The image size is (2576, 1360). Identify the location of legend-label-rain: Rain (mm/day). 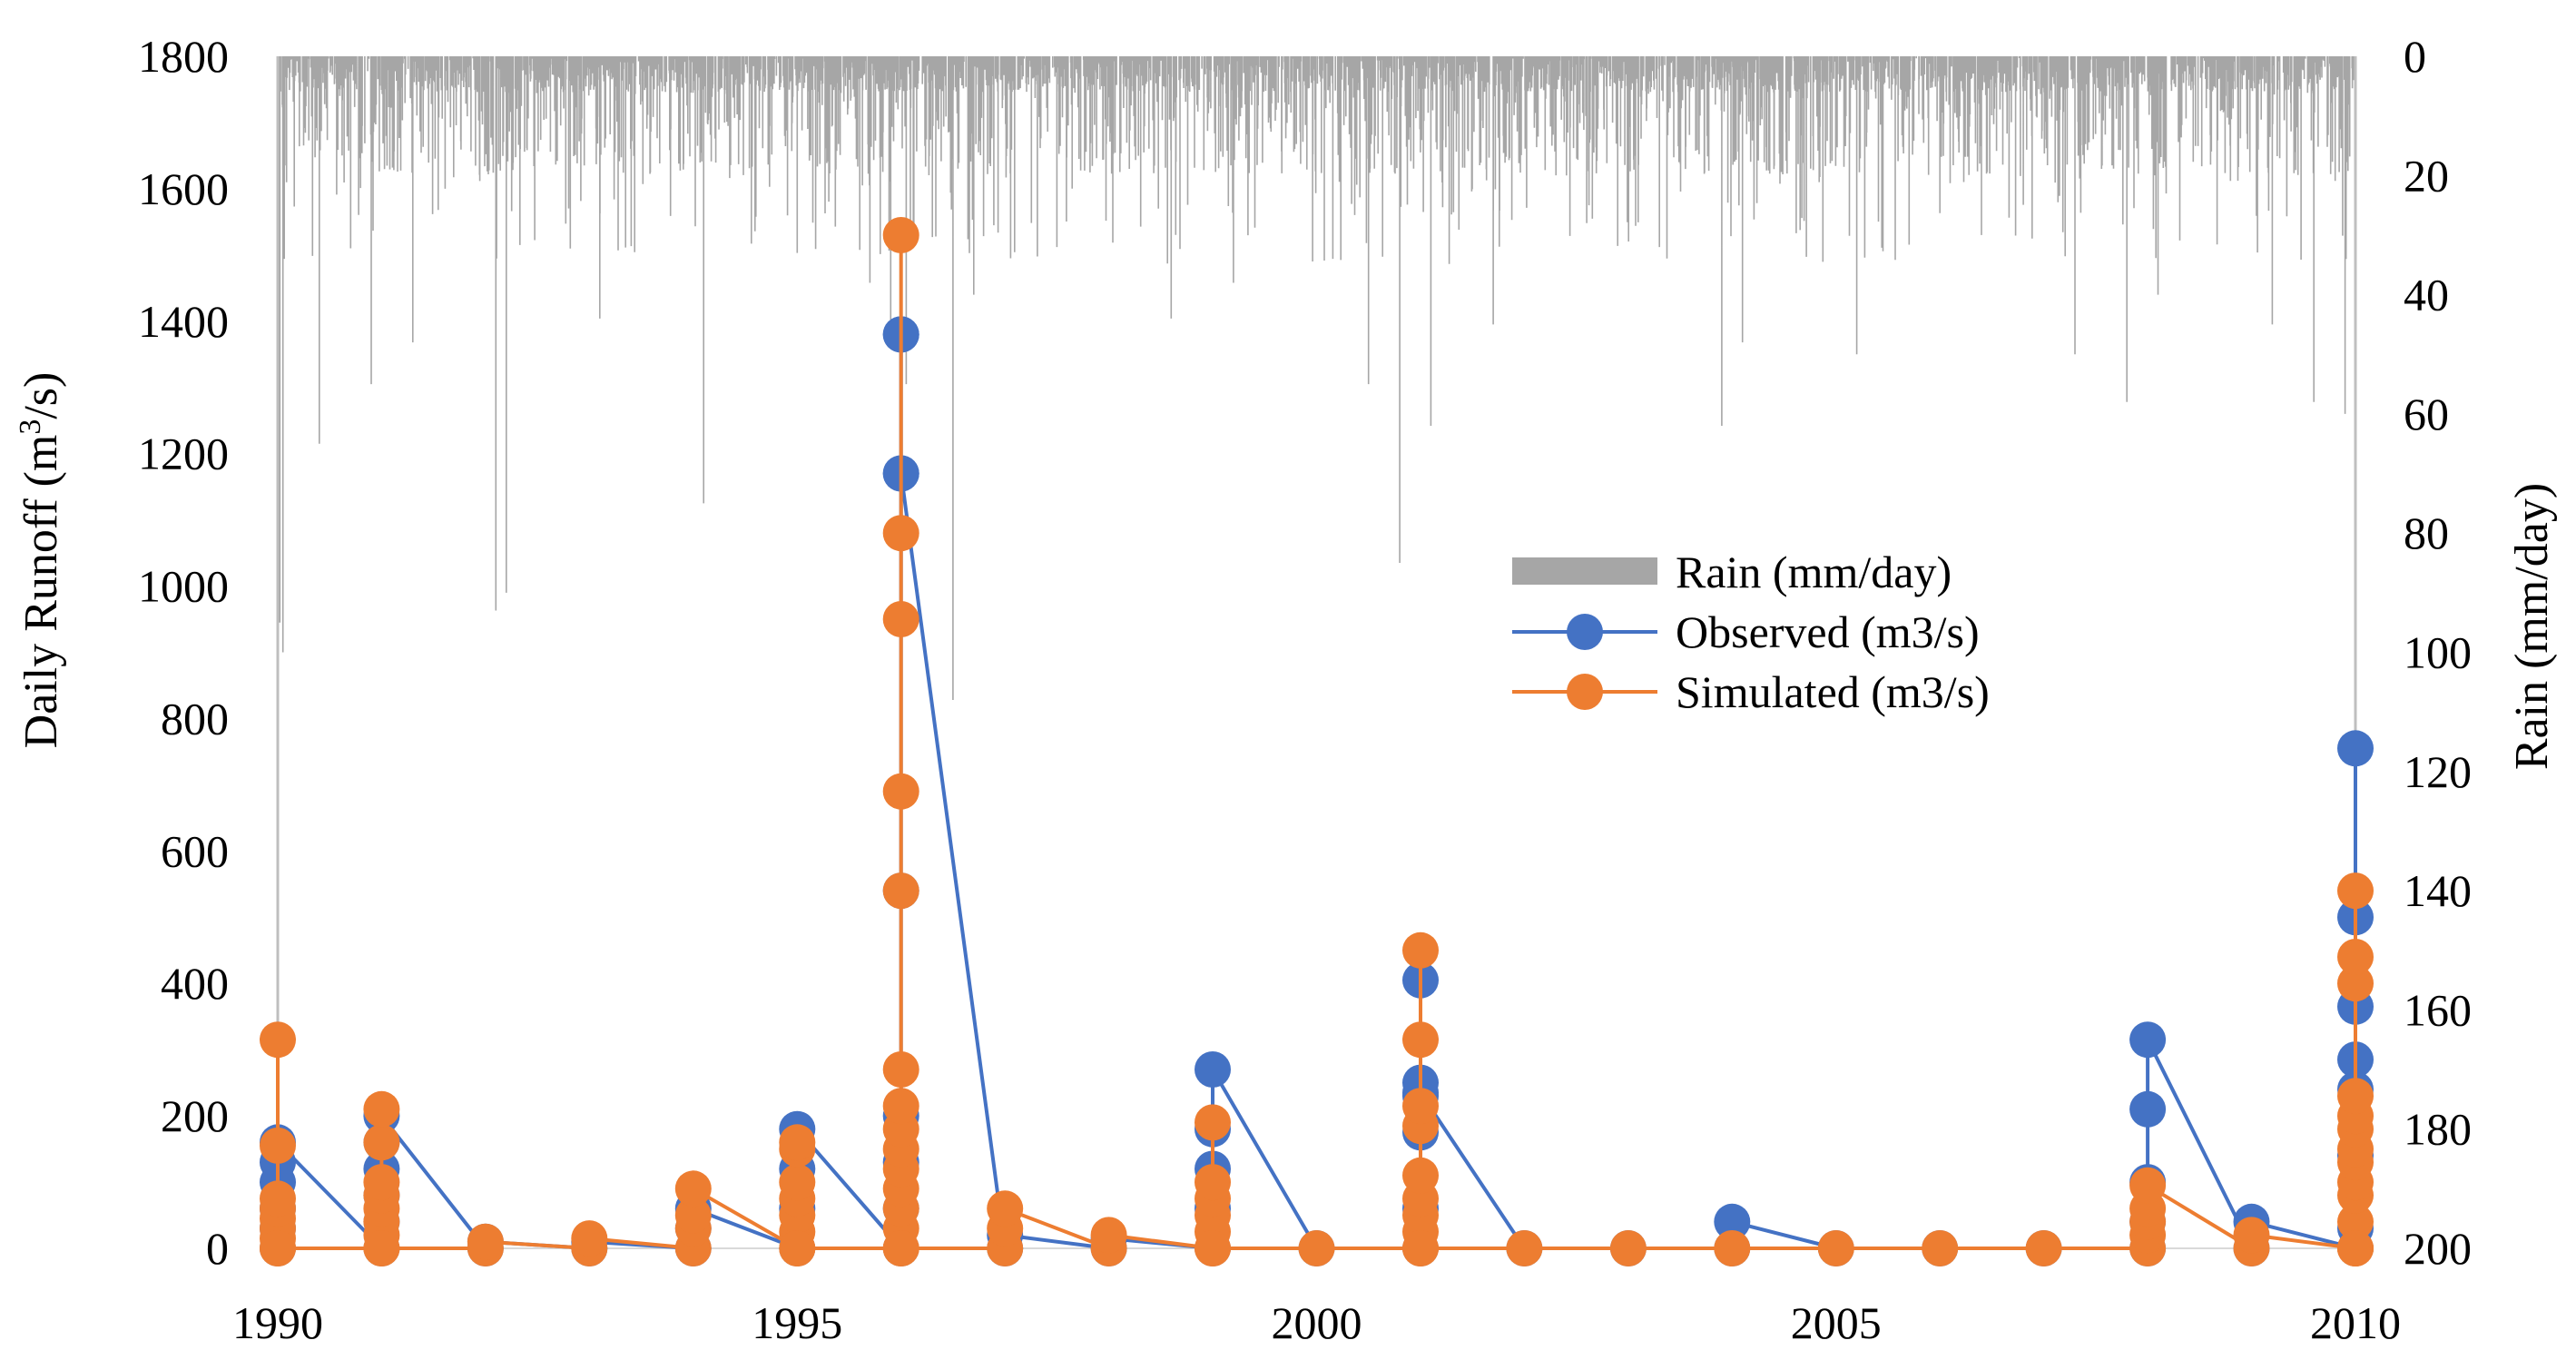
(1814, 572).